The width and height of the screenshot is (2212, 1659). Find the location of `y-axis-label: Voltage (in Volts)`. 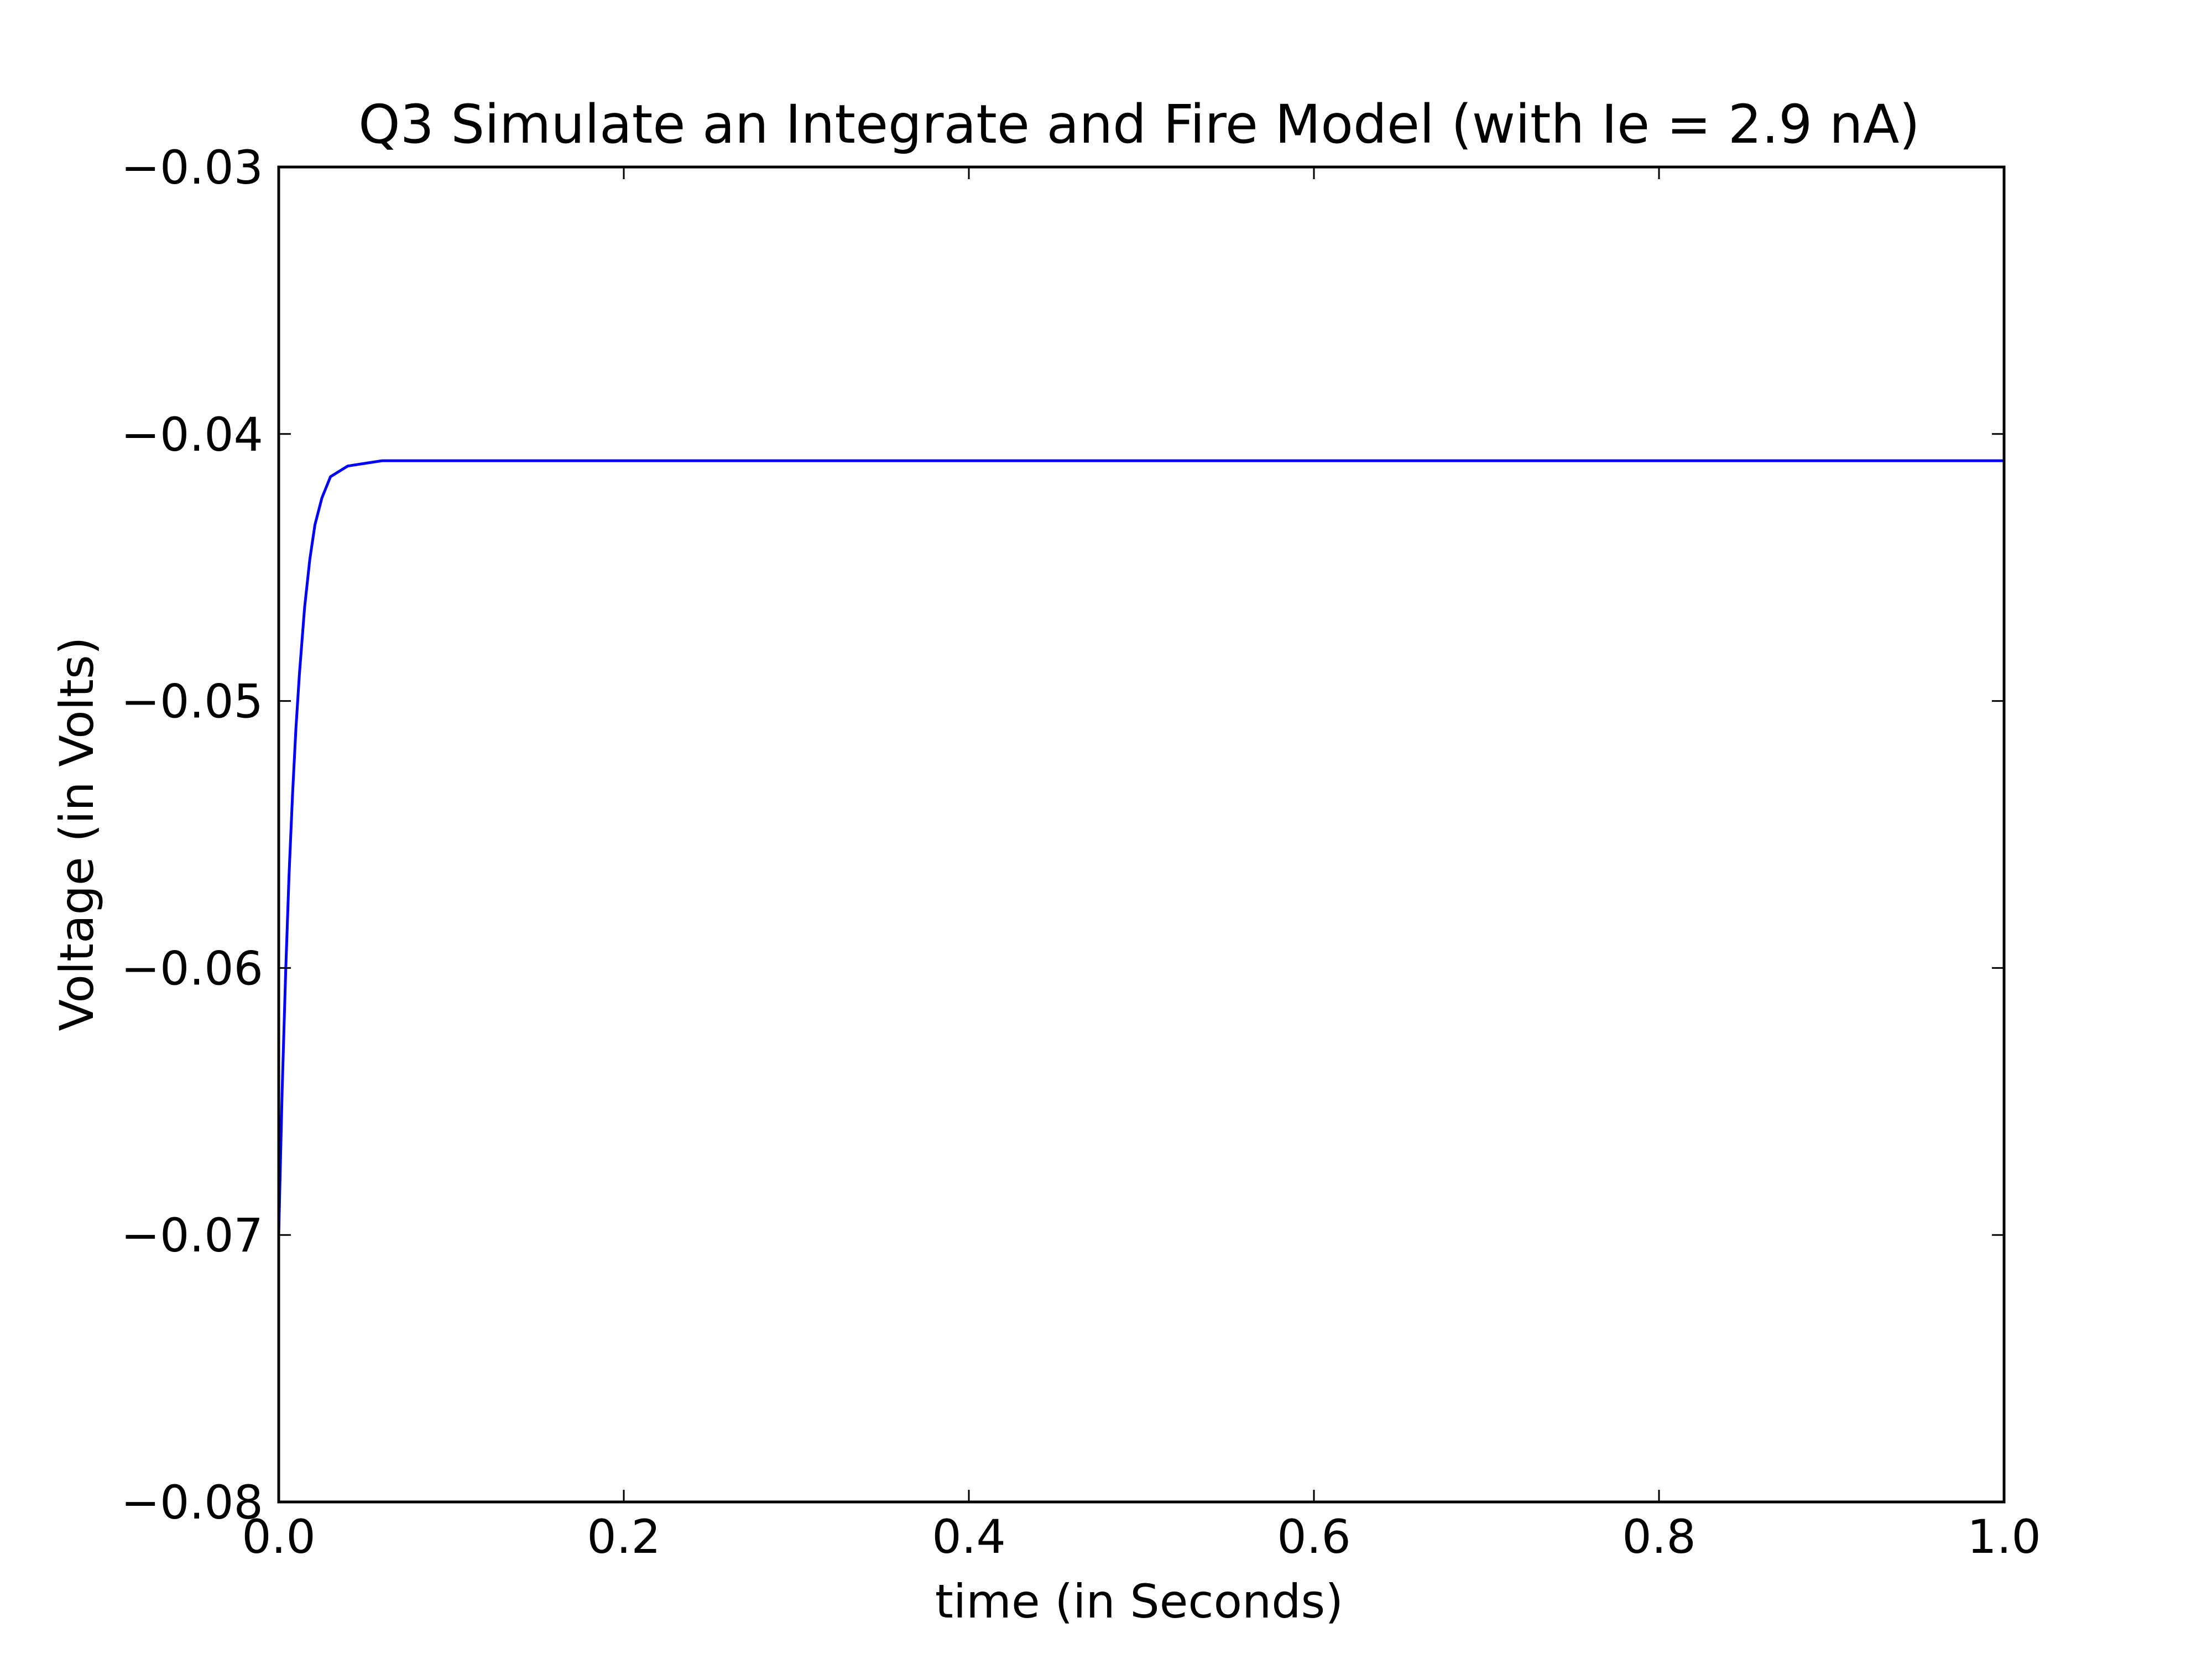

y-axis-label: Voltage (in Volts) is located at coordinates (77, 834).